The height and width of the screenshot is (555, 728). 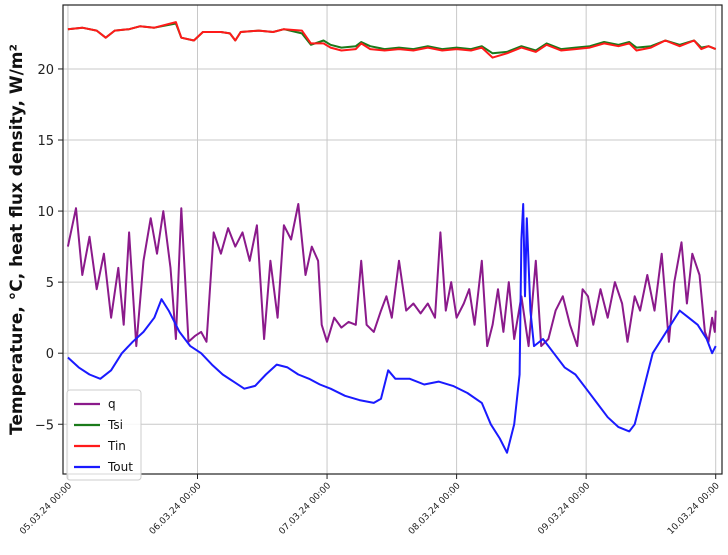 I want to click on legend-box, so click(x=104, y=435).